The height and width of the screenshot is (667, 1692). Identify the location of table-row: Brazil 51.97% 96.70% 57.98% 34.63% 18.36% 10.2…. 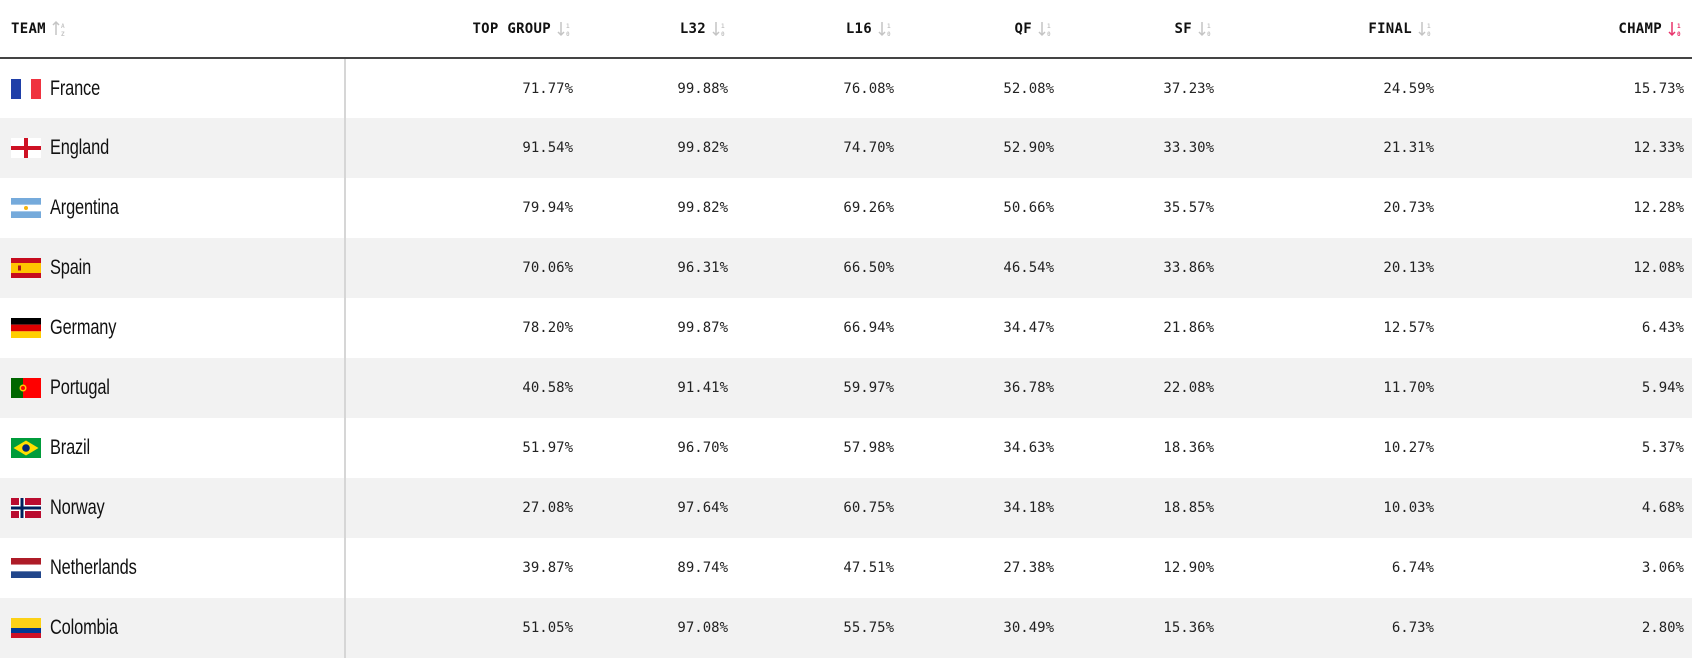
(846, 448).